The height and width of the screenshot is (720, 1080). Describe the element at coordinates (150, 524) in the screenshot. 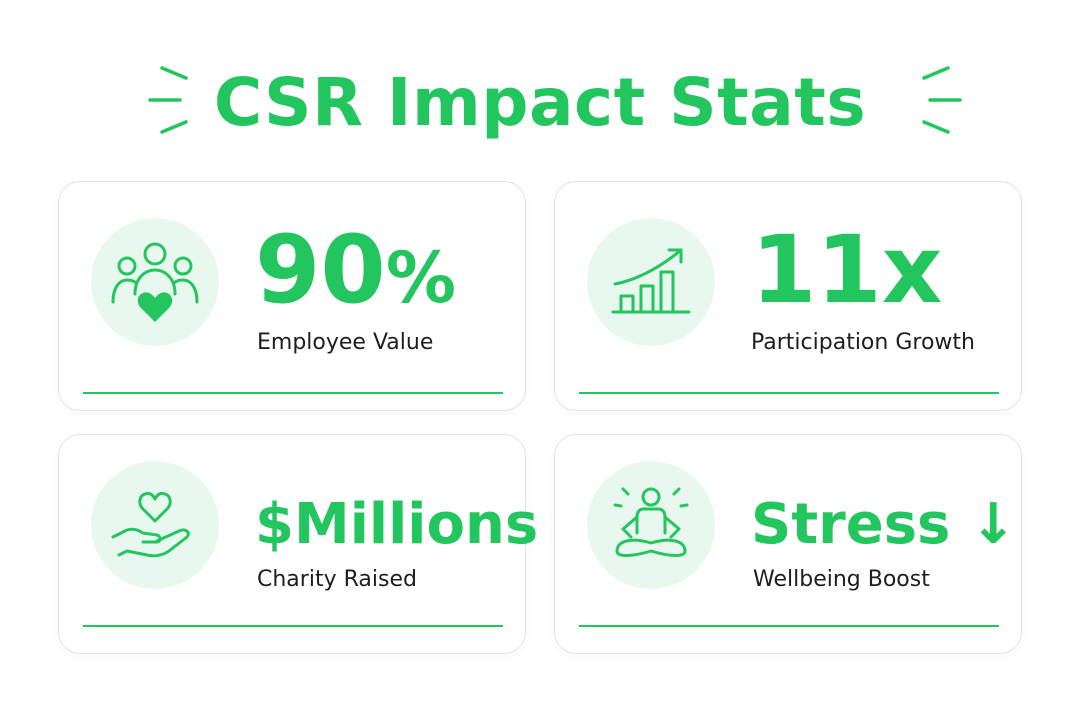

I see `hand-heart-icon` at that location.